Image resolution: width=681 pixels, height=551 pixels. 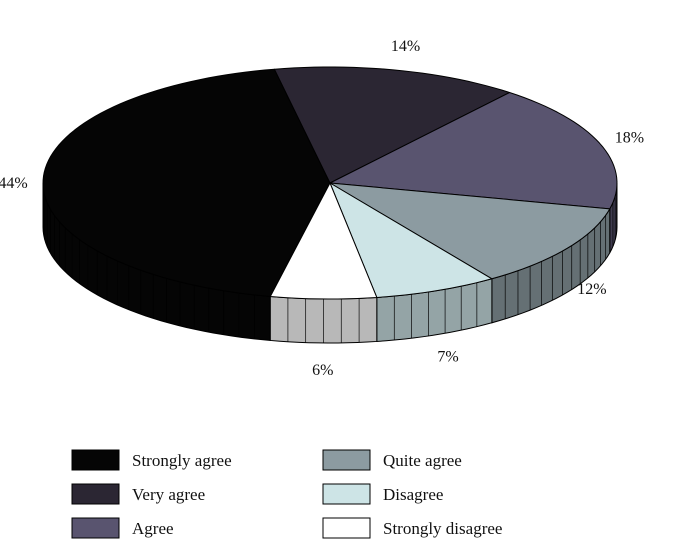 What do you see at coordinates (411, 240) in the screenshot?
I see `pie-slice-disagree` at bounding box center [411, 240].